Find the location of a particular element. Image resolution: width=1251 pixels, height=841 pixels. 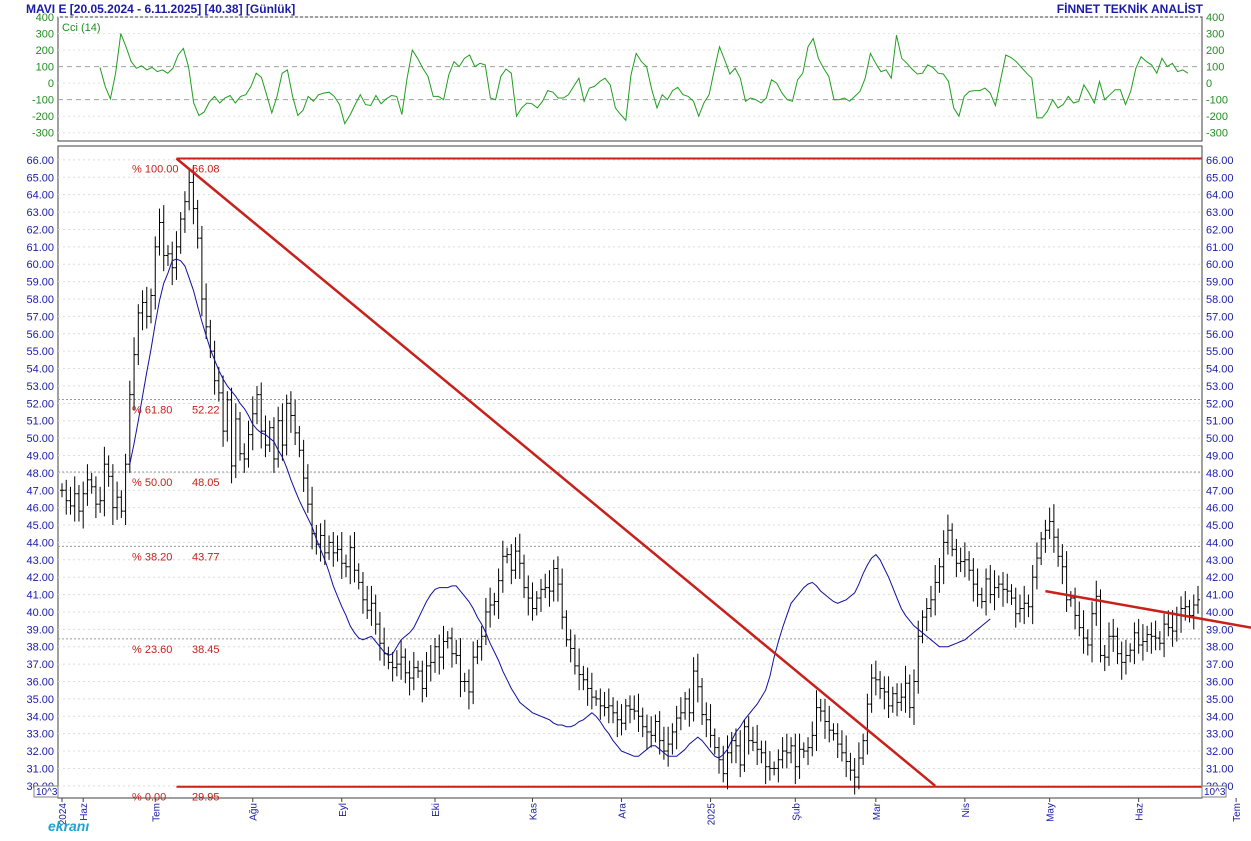

price-tick-right: 50.00 is located at coordinates (1220, 439).